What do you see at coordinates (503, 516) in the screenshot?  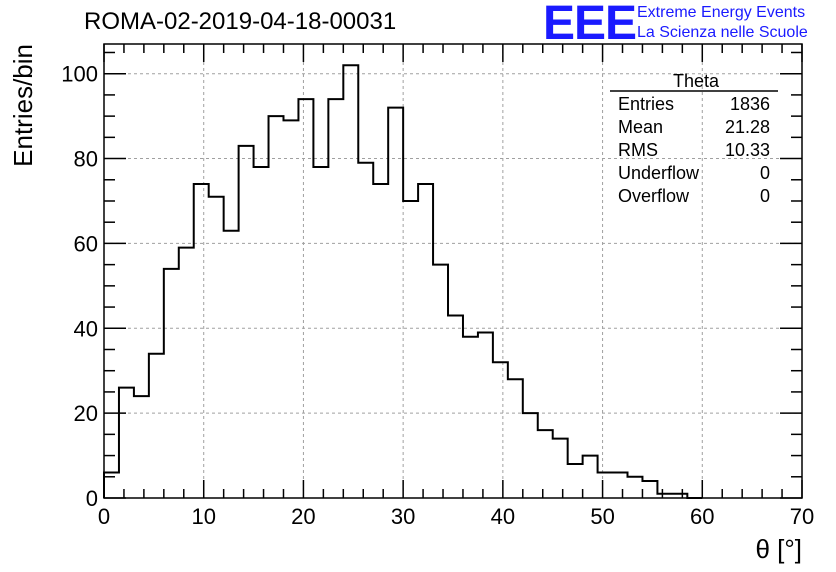 I see `x-tick-label: 40` at bounding box center [503, 516].